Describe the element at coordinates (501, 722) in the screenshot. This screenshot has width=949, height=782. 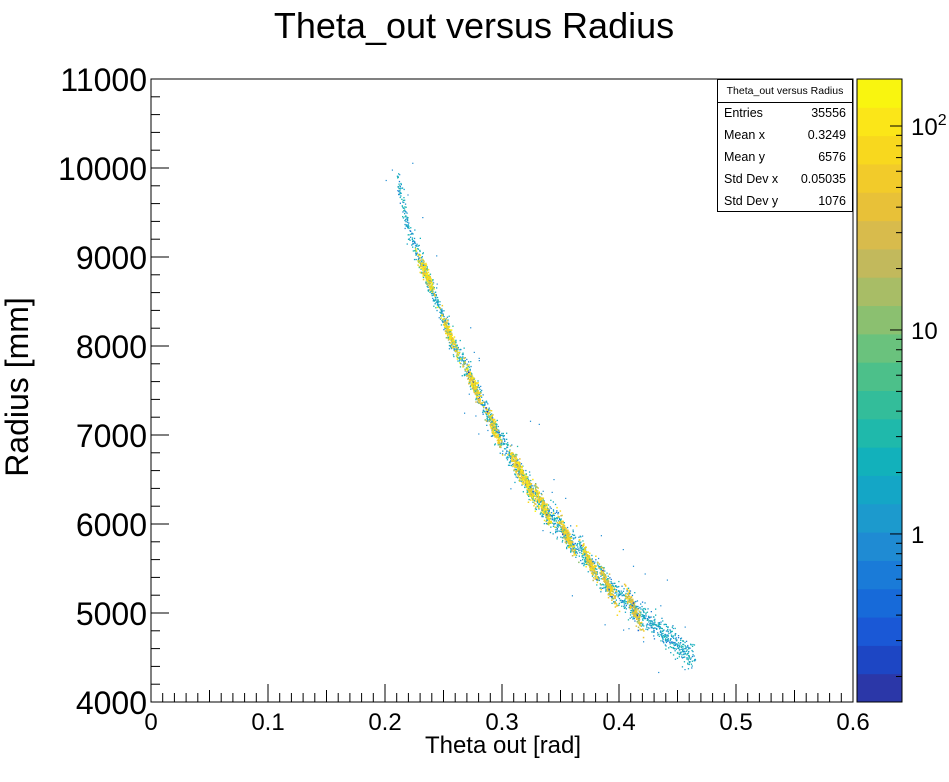
I see `x-tick-label: 0.3` at that location.